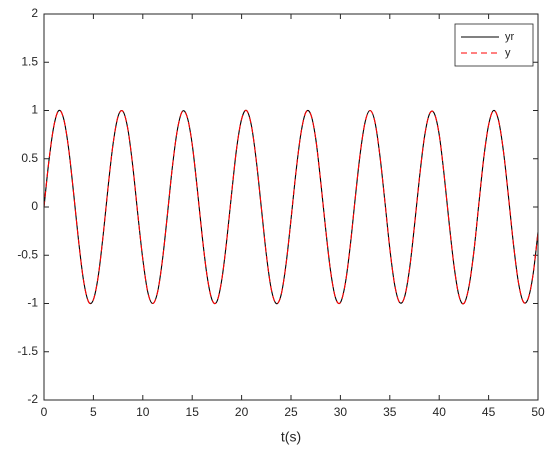 The image size is (550, 455). What do you see at coordinates (489, 412) in the screenshot?
I see `x-tick-label: 45` at bounding box center [489, 412].